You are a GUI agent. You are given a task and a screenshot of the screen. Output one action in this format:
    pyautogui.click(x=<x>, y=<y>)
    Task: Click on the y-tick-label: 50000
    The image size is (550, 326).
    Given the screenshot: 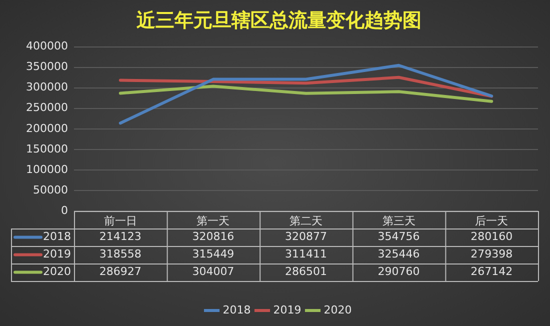 What is the action you would take?
    pyautogui.click(x=50, y=189)
    